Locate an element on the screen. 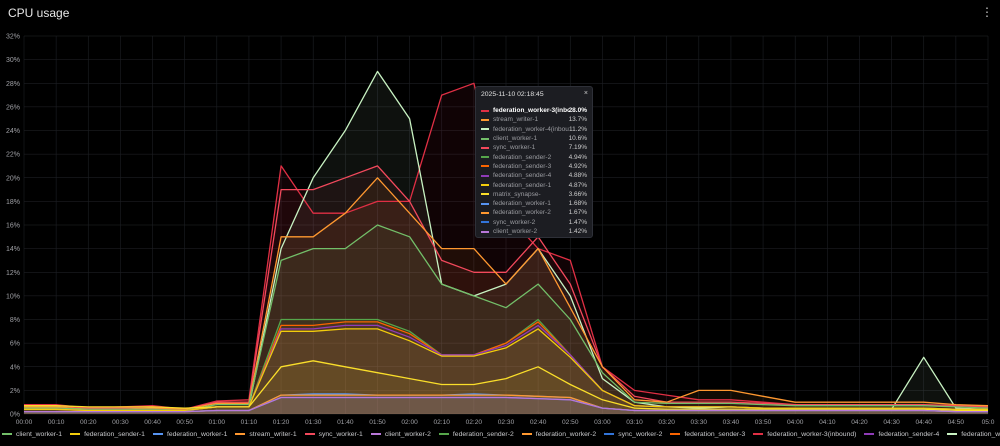  y-tick-label: 14% is located at coordinates (13, 249).